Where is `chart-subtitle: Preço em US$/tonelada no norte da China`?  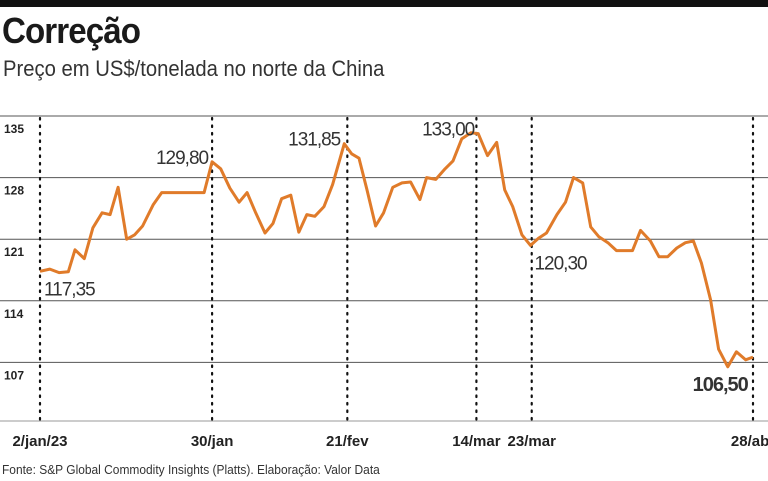 chart-subtitle: Preço em US$/tonelada no norte da China is located at coordinates (194, 68).